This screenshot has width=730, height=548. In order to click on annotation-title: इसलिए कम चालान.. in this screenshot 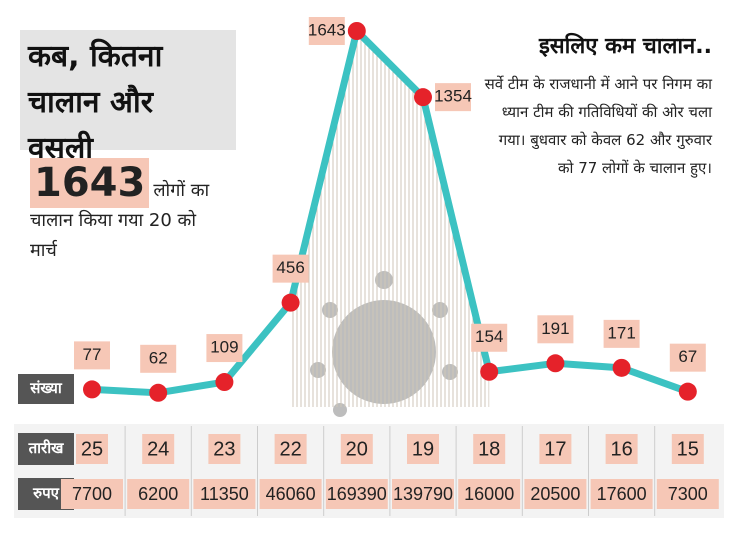, I will do `click(625, 46)`.